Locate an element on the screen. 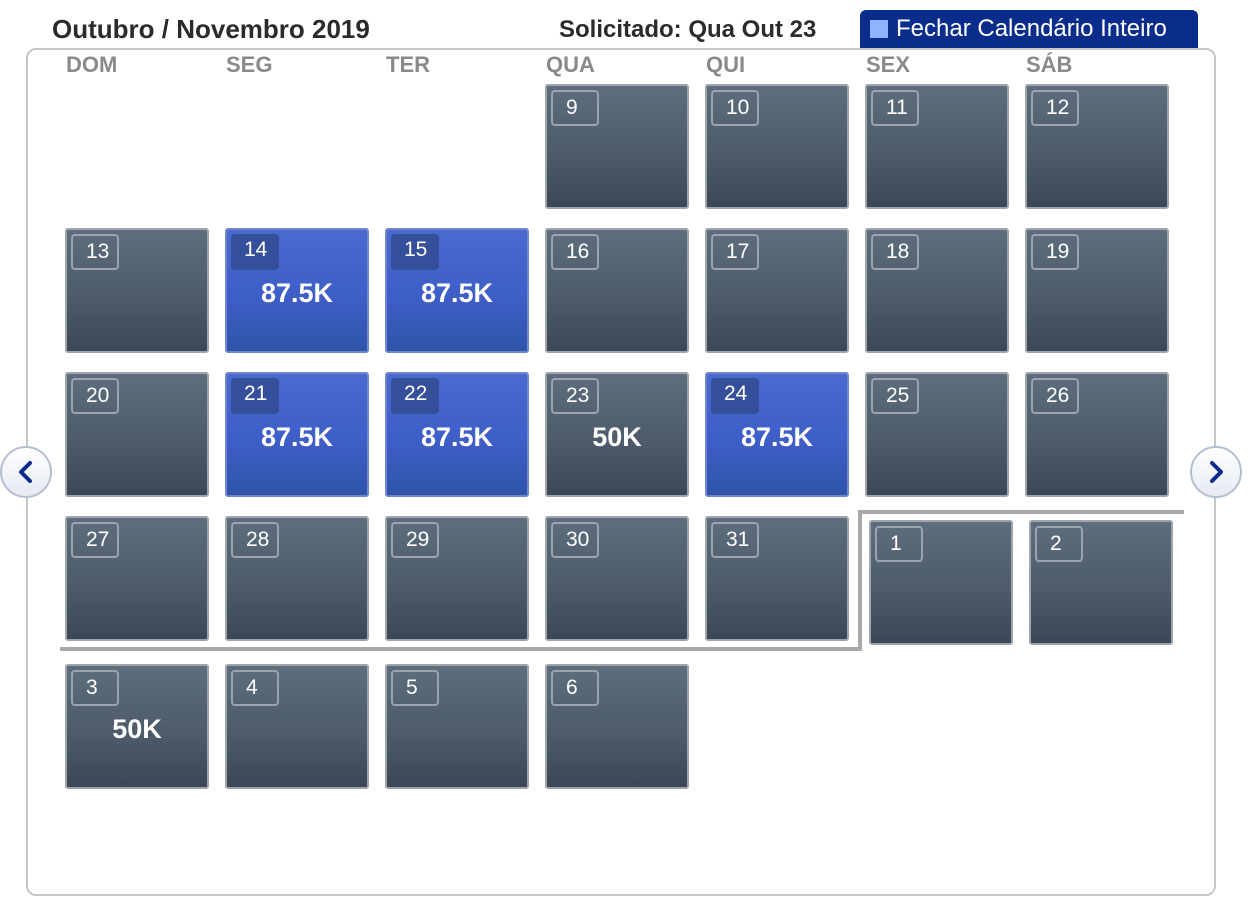 This screenshot has height=910, width=1258. day-number: 27 is located at coordinates (95, 540).